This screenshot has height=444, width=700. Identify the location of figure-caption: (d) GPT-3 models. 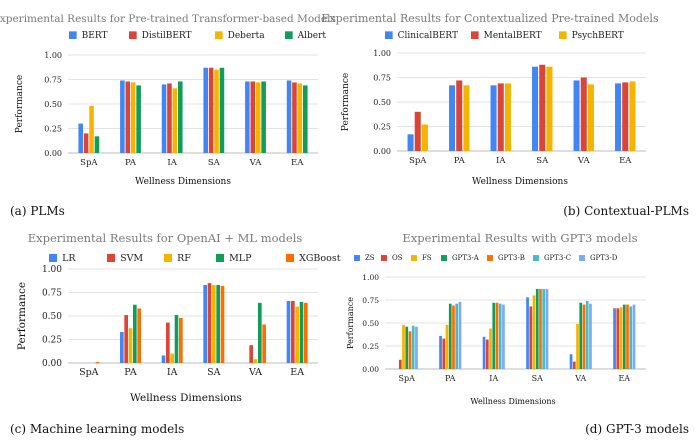
(637, 429).